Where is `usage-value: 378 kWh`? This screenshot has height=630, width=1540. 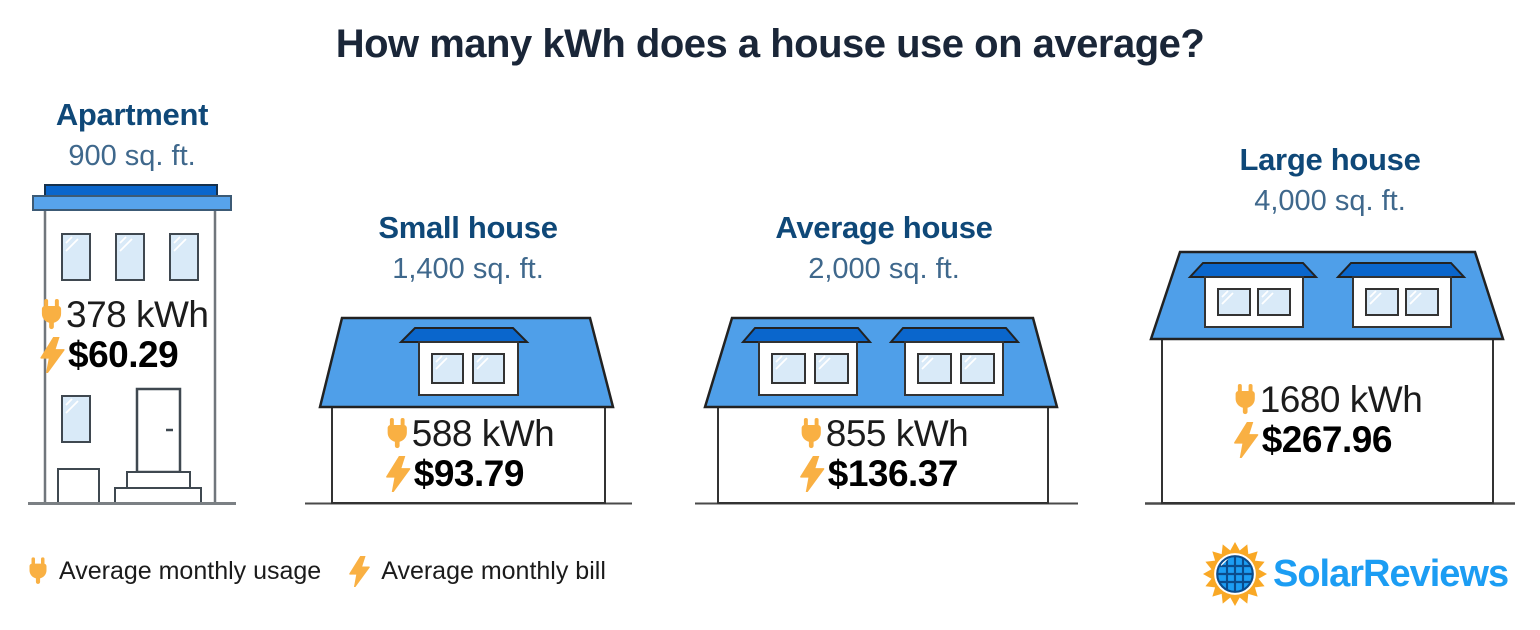
usage-value: 378 kWh is located at coordinates (137, 314).